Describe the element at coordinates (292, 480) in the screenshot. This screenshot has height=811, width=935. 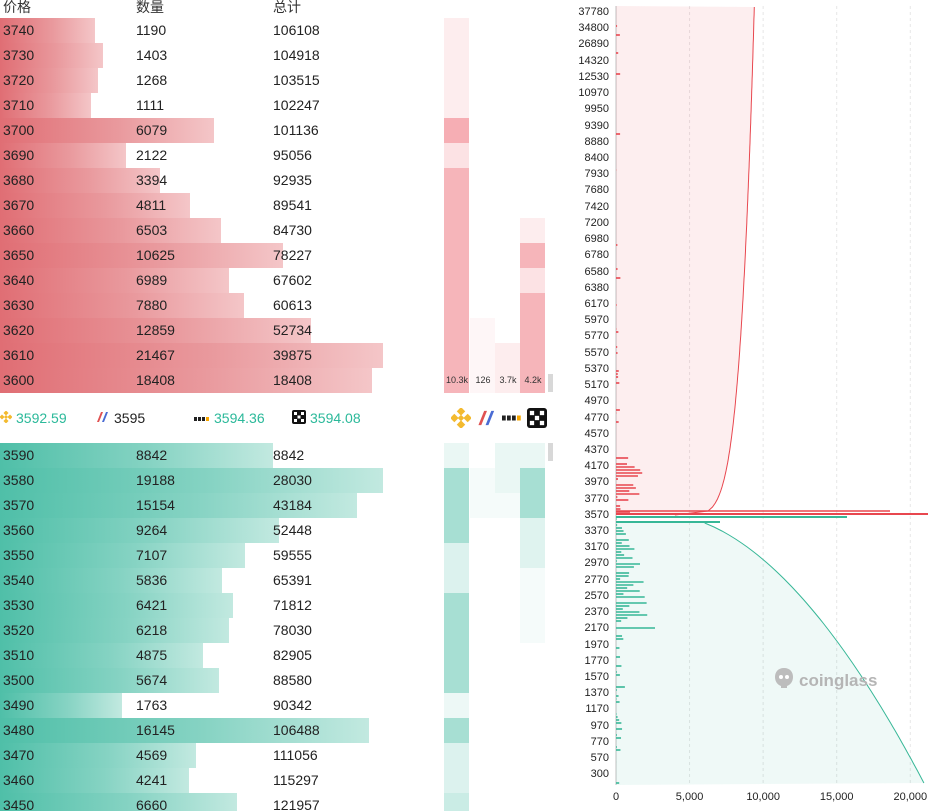
I see `bid-total: 28030` at that location.